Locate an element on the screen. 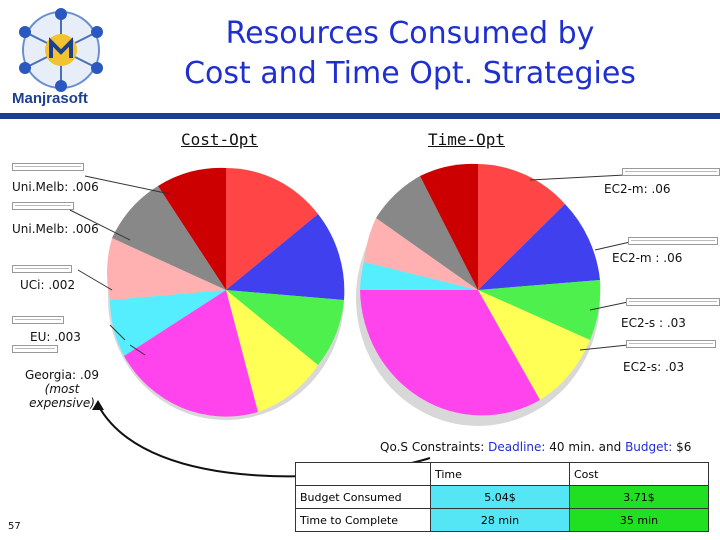  qos-budget-label: Budget: is located at coordinates (649, 447).